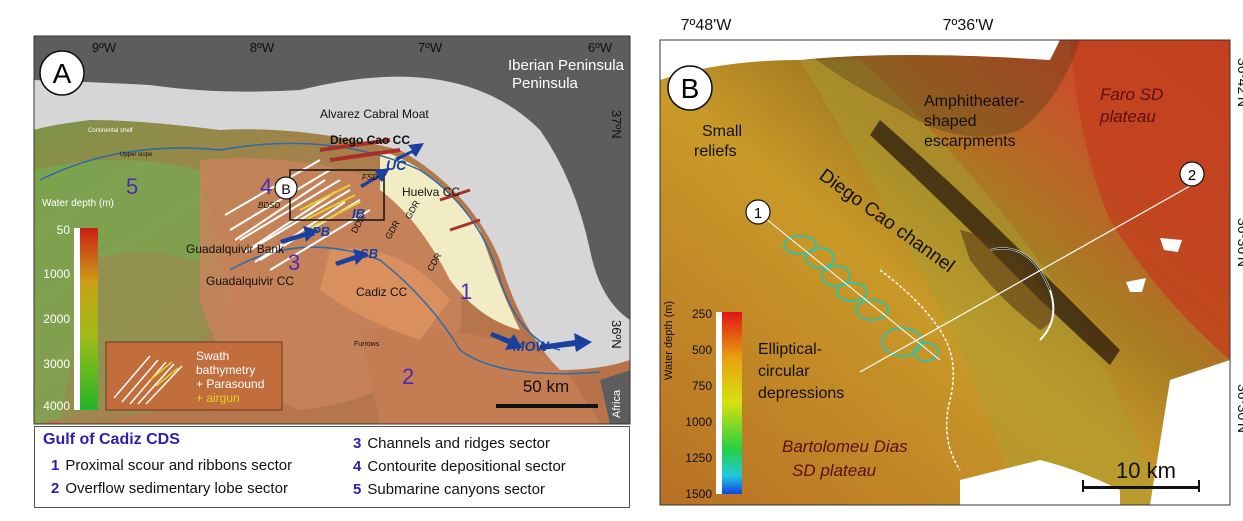 This screenshot has width=1243, height=521. I want to click on depth-tick: 4000, so click(56, 406).